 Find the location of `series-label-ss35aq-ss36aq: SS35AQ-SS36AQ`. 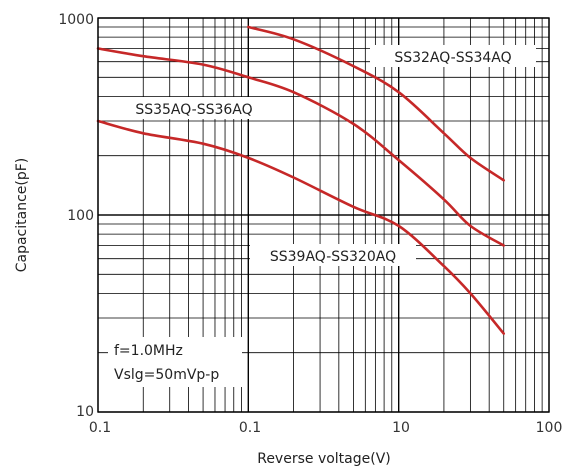

series-label-ss35aq-ss36aq: SS35AQ-SS36AQ is located at coordinates (193, 110).